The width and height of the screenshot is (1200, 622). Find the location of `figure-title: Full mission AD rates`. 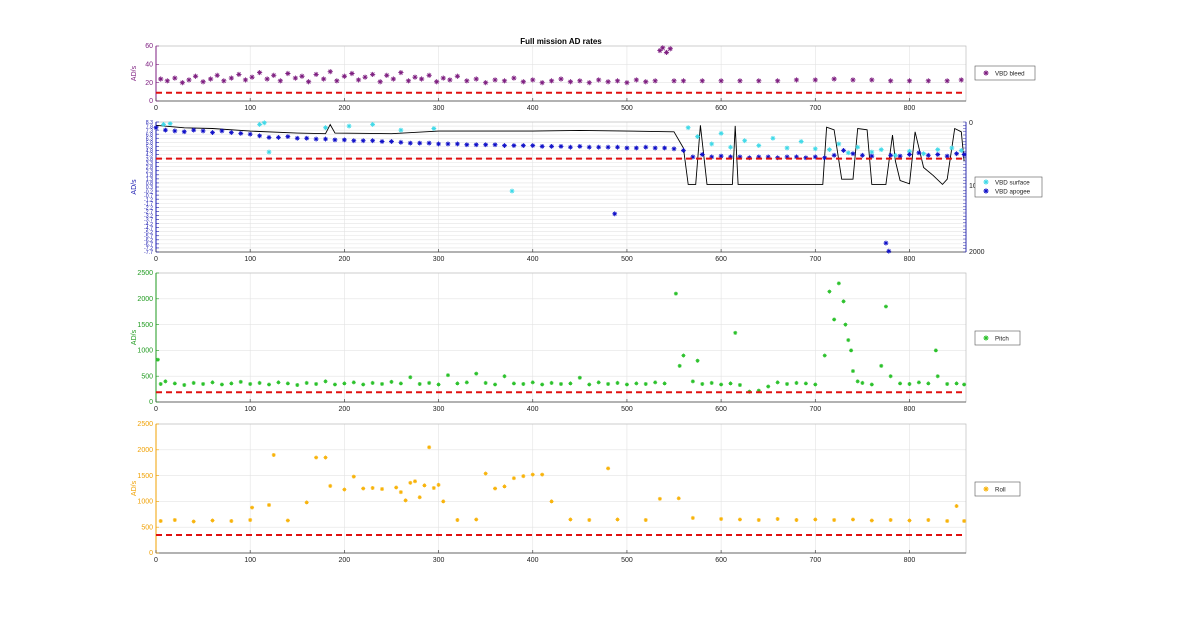

figure-title: Full mission AD rates is located at coordinates (561, 41).